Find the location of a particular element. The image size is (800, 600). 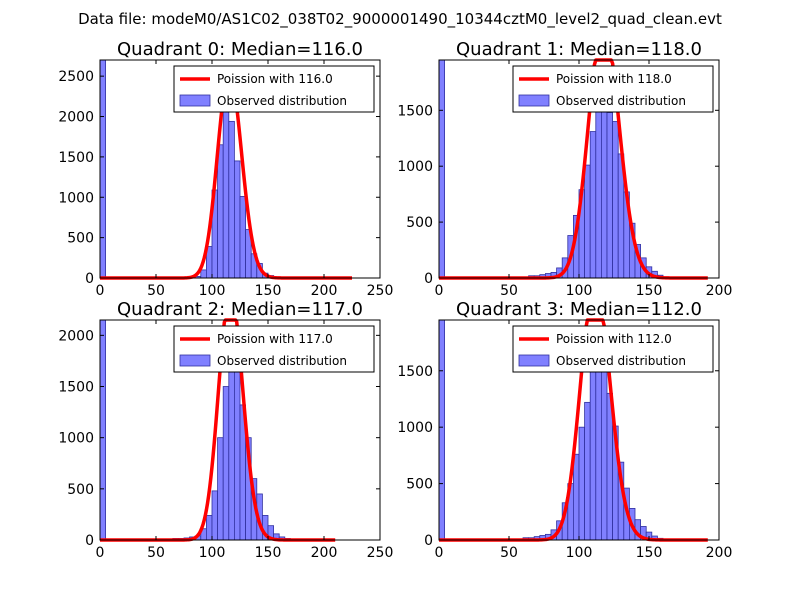

panel-title: Quadrant 0: Median=116.0 is located at coordinates (240, 49).